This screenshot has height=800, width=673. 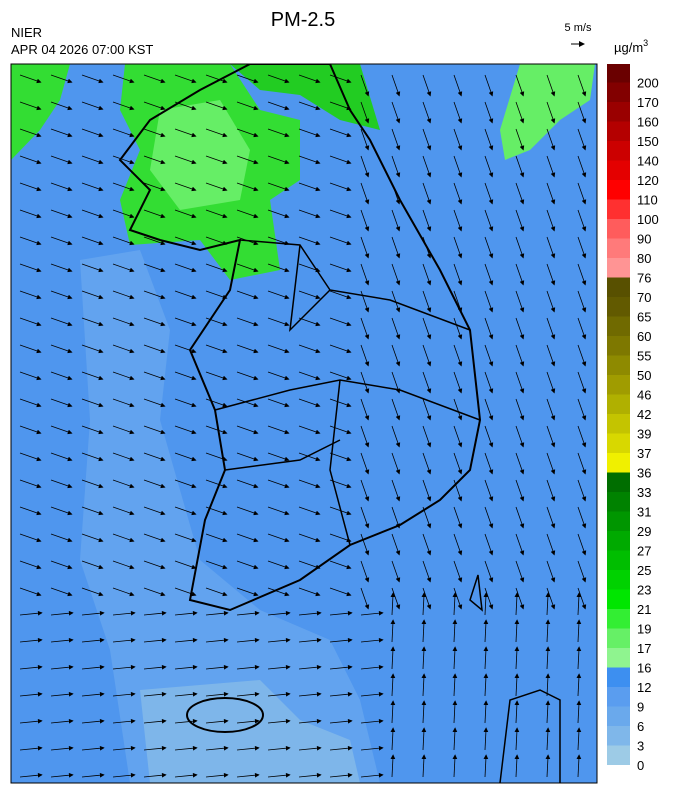 What do you see at coordinates (647, 200) in the screenshot?
I see `colorbar-label: 110` at bounding box center [647, 200].